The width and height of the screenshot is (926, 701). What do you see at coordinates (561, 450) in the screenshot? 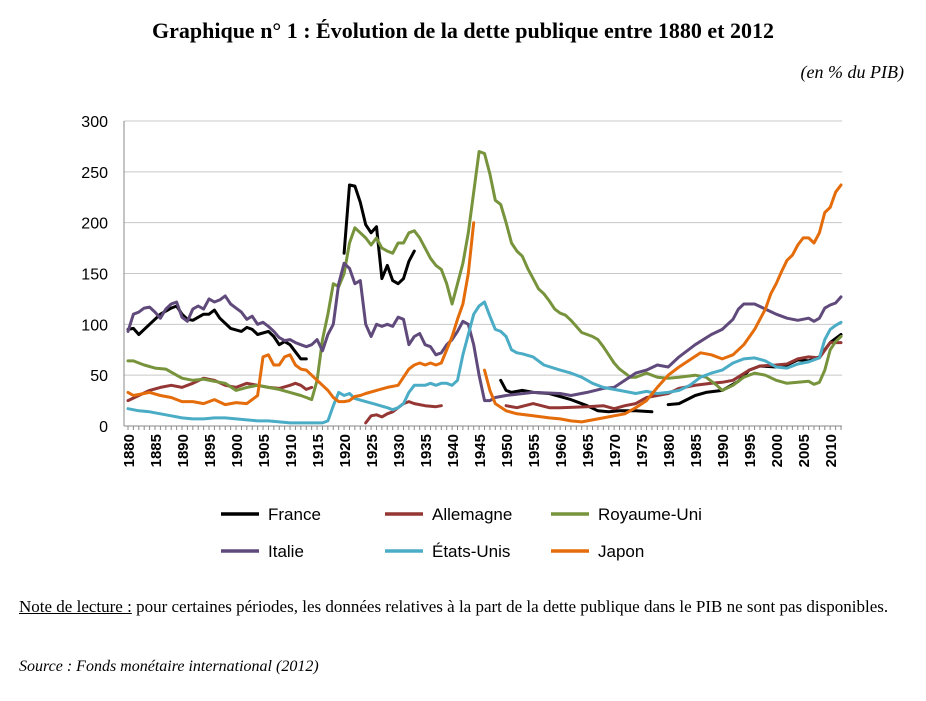
I see `x-tick-label: 1960` at bounding box center [561, 450].